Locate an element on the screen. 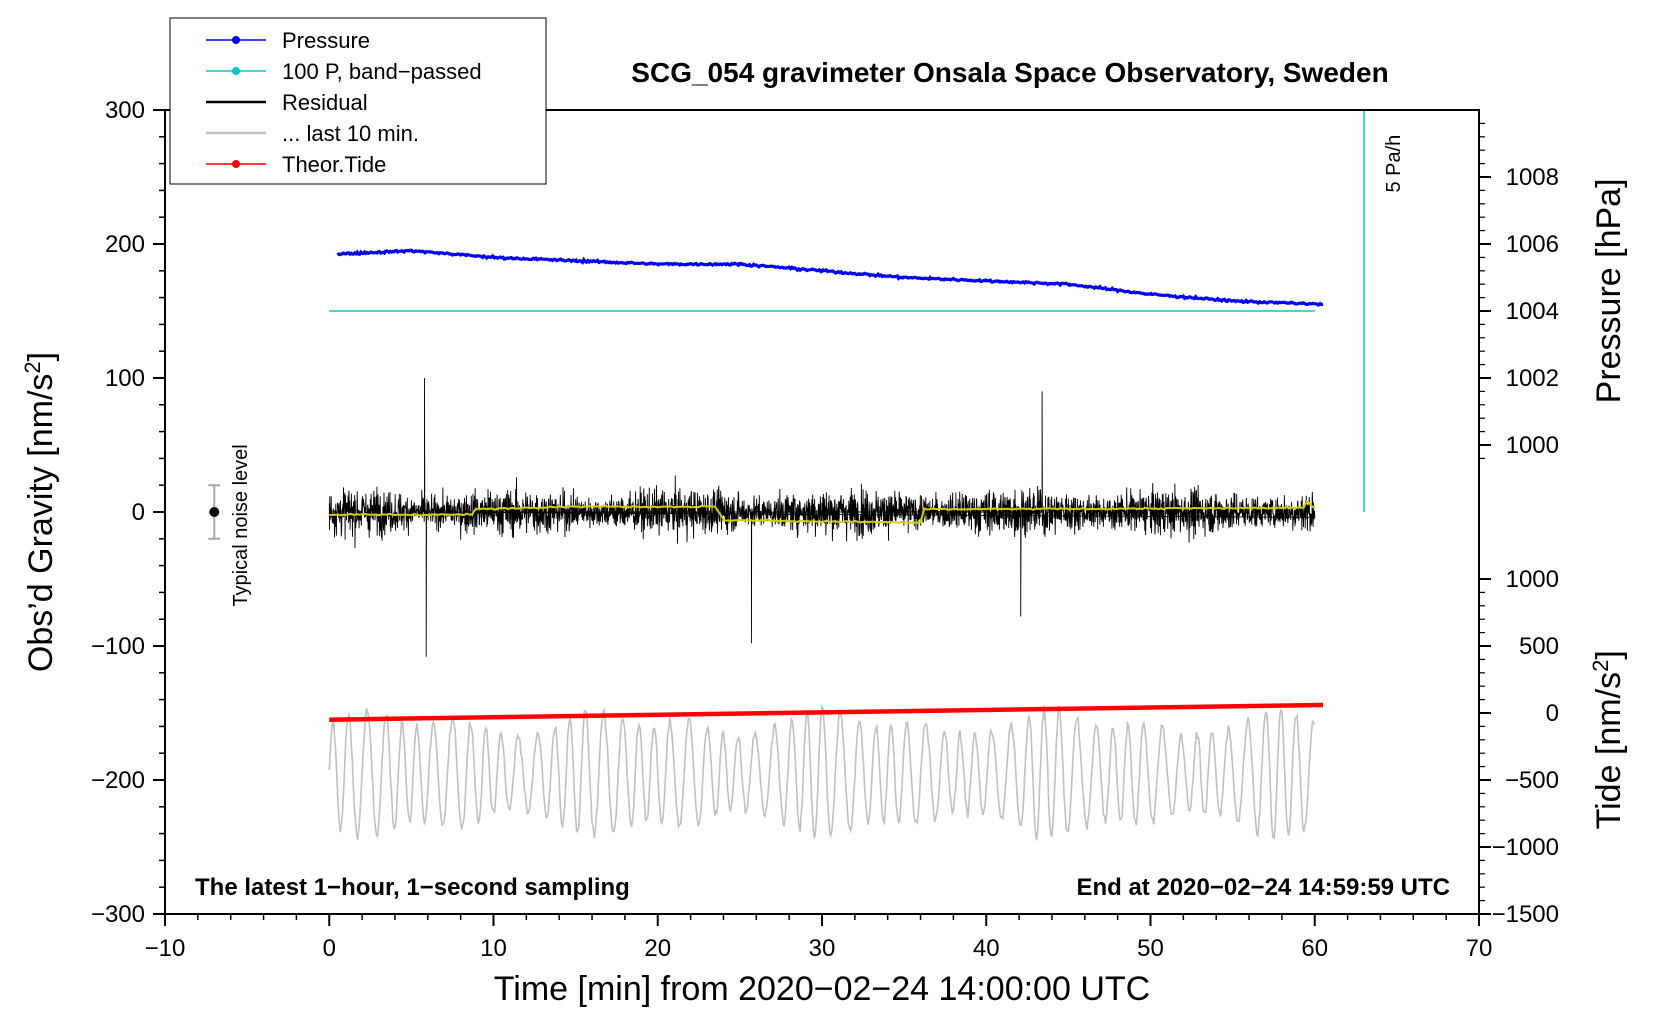 This screenshot has height=1020, width=1660. tide-tick-label: −1000 is located at coordinates (1525, 847).